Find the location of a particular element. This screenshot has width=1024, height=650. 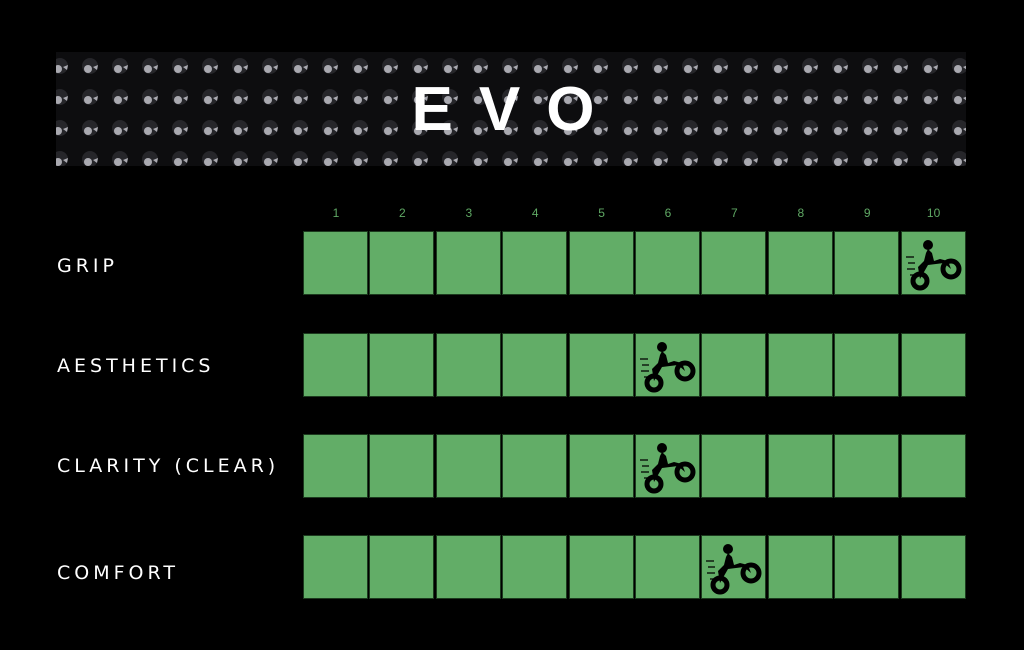

tick-label: 10 is located at coordinates (933, 213).